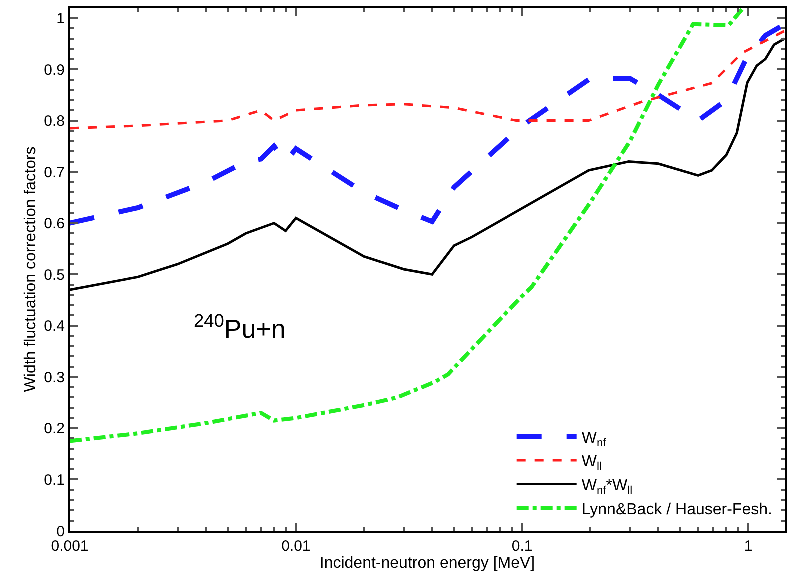  I want to click on y-tick-label: 0, so click(60, 531).